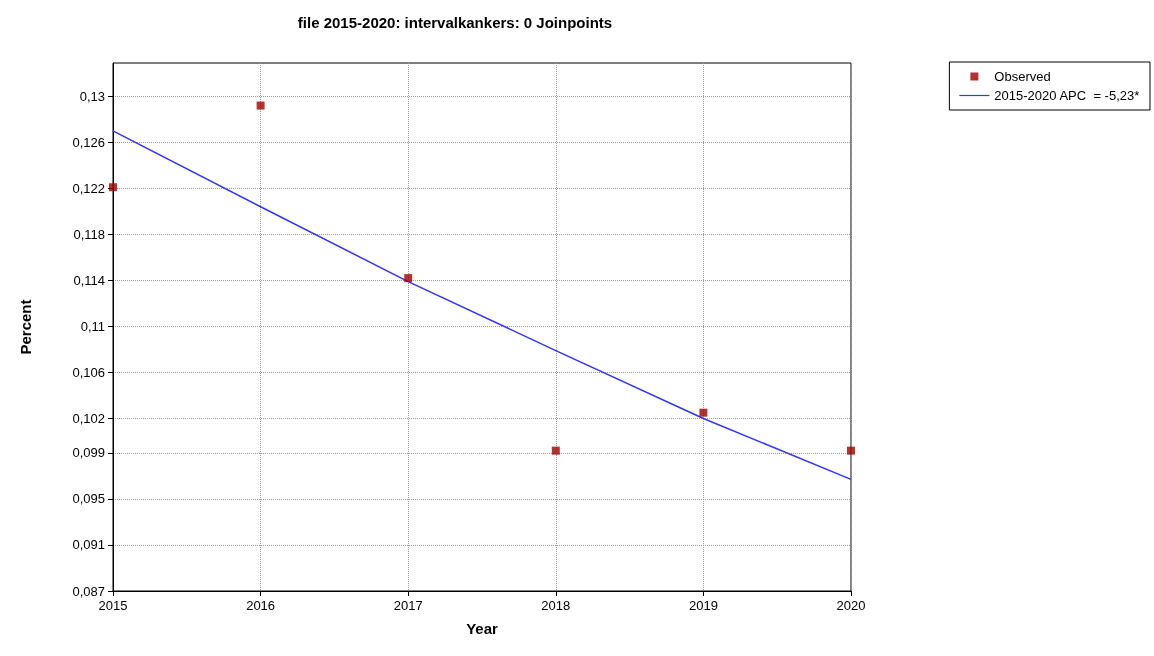 This screenshot has width=1154, height=656. Describe the element at coordinates (88, 418) in the screenshot. I see `y-tick-label: 0,102` at that location.